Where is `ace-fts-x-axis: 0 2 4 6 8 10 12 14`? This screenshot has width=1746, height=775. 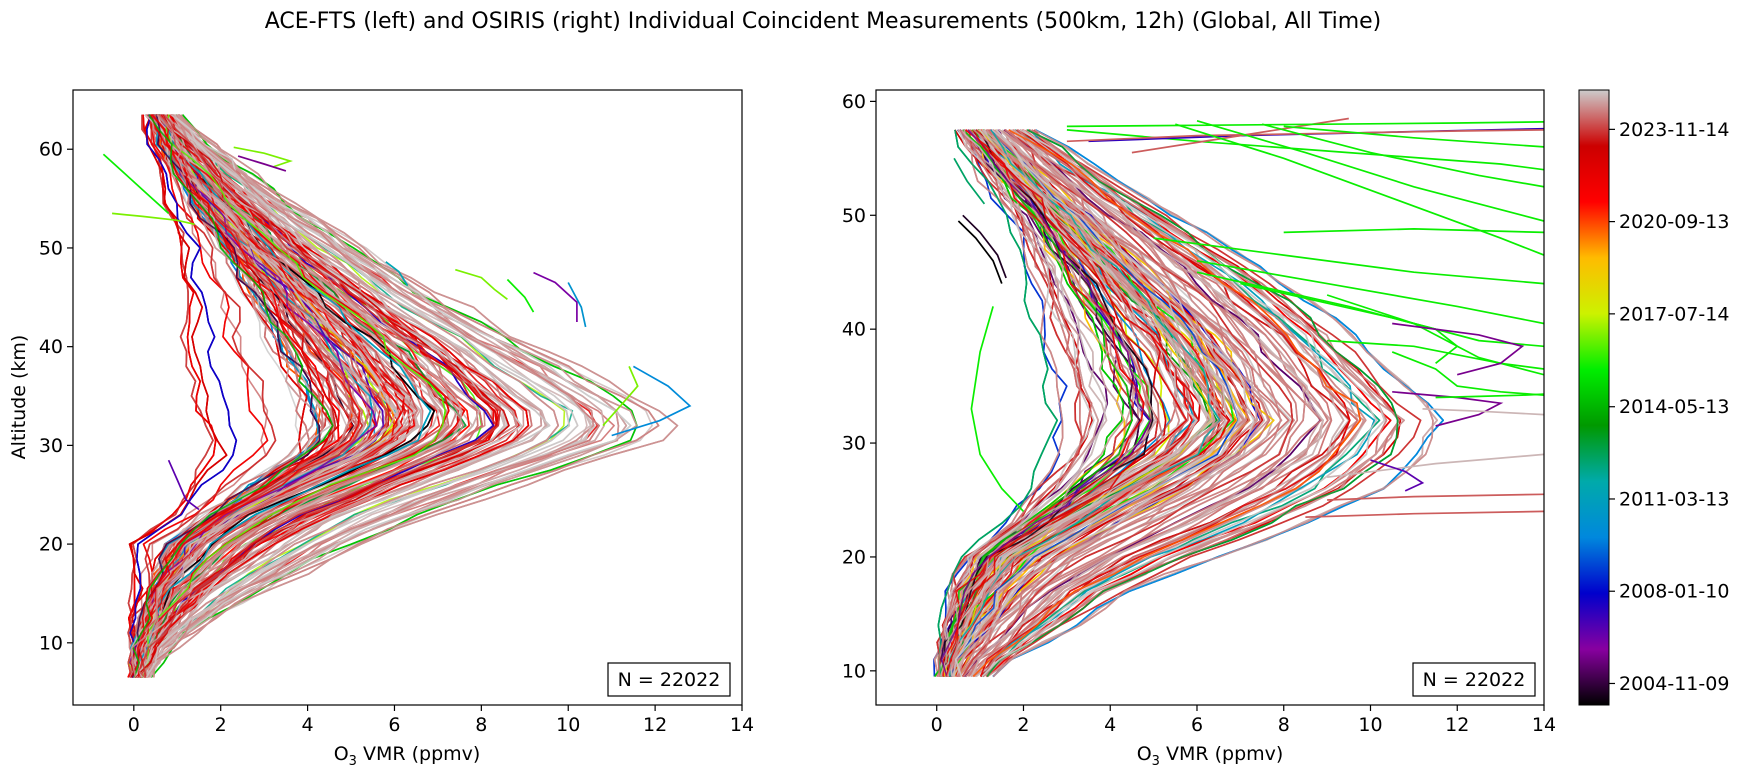 ace-fts-x-axis: 0 2 4 6 8 10 12 14 is located at coordinates (441, 720).